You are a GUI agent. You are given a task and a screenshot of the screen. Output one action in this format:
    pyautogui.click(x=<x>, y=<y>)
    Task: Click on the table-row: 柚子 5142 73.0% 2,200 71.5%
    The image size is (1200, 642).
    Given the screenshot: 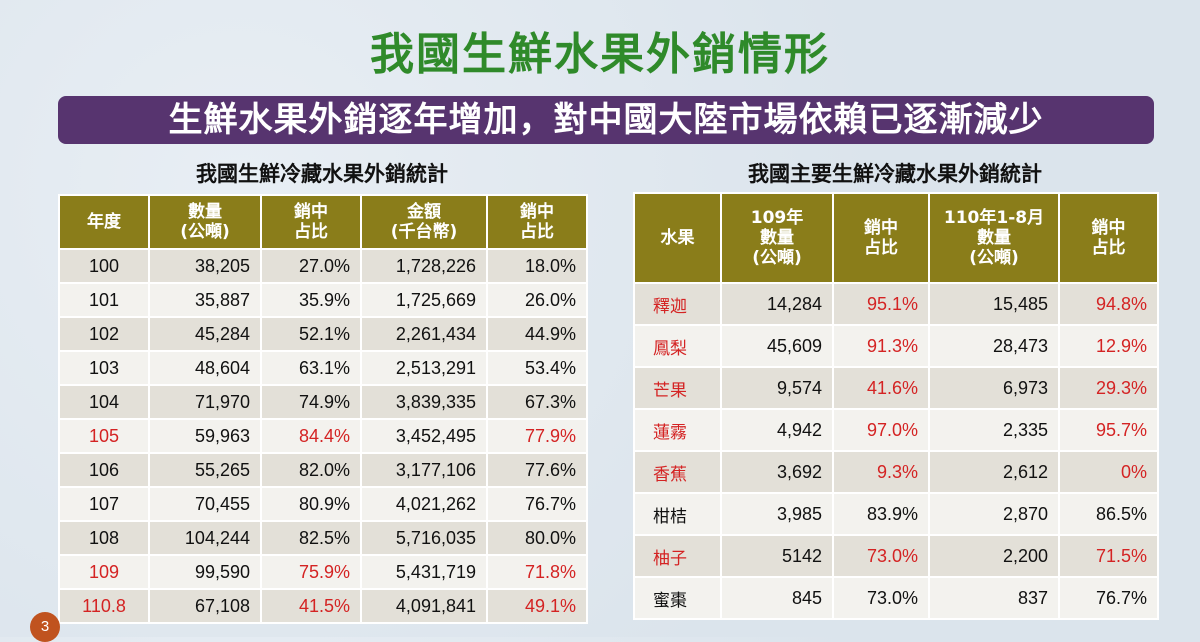 What is the action you would take?
    pyautogui.click(x=896, y=556)
    